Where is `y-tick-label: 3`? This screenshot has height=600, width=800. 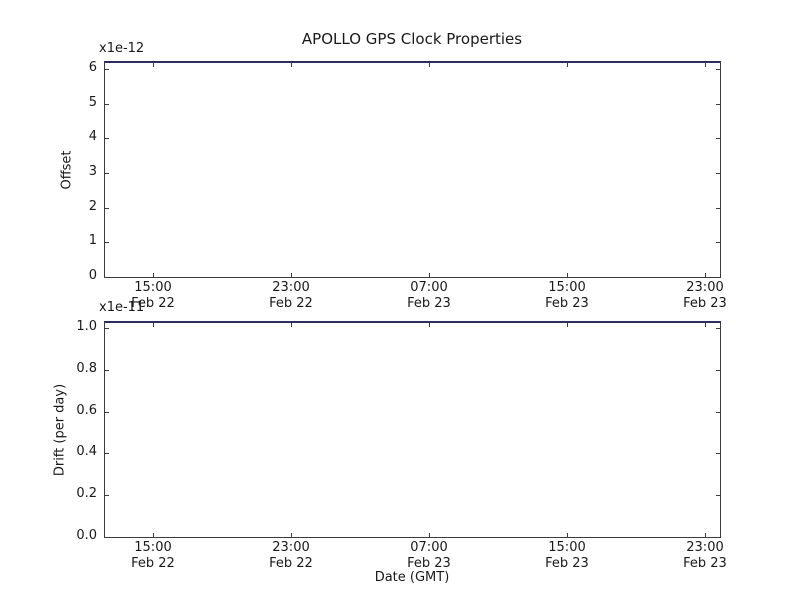
y-tick-label: 3 is located at coordinates (92, 171).